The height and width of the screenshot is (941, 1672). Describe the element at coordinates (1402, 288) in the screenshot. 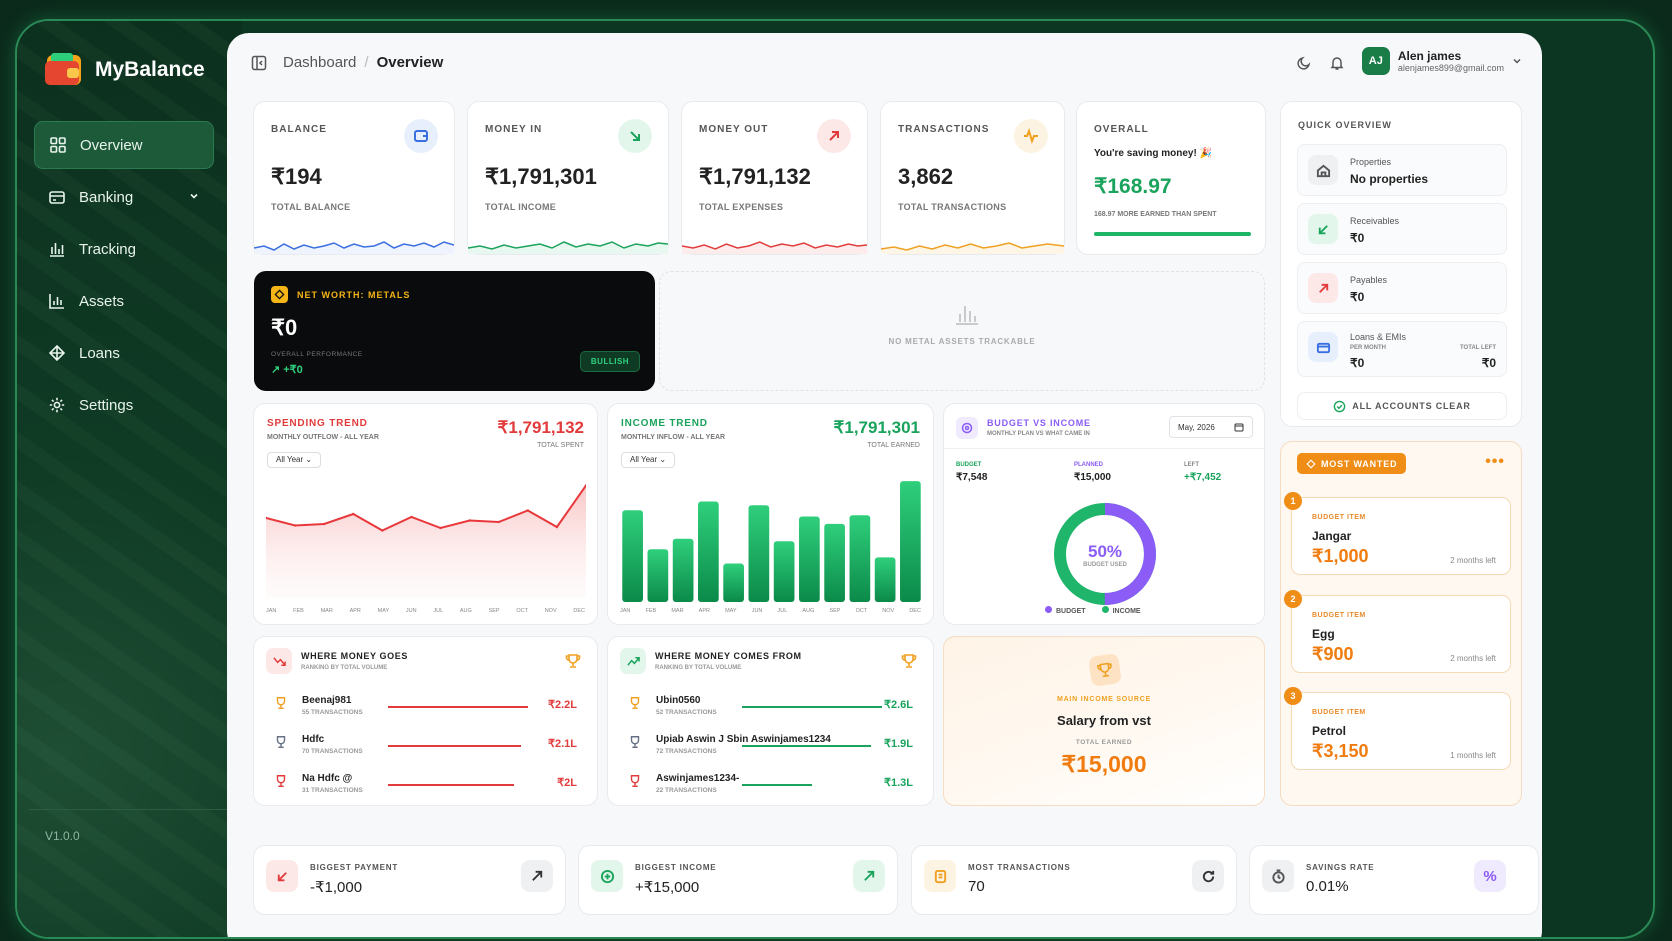

I see `payables-row: Payables ₹0` at that location.